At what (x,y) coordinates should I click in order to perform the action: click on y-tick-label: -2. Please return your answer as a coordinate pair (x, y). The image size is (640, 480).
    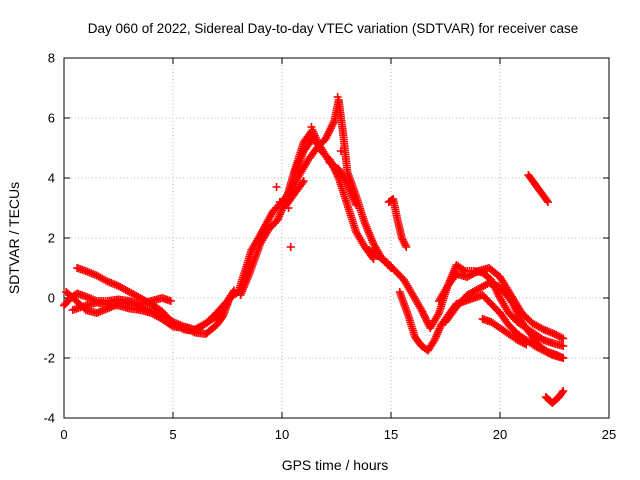
    Looking at the image, I should click on (49, 358).